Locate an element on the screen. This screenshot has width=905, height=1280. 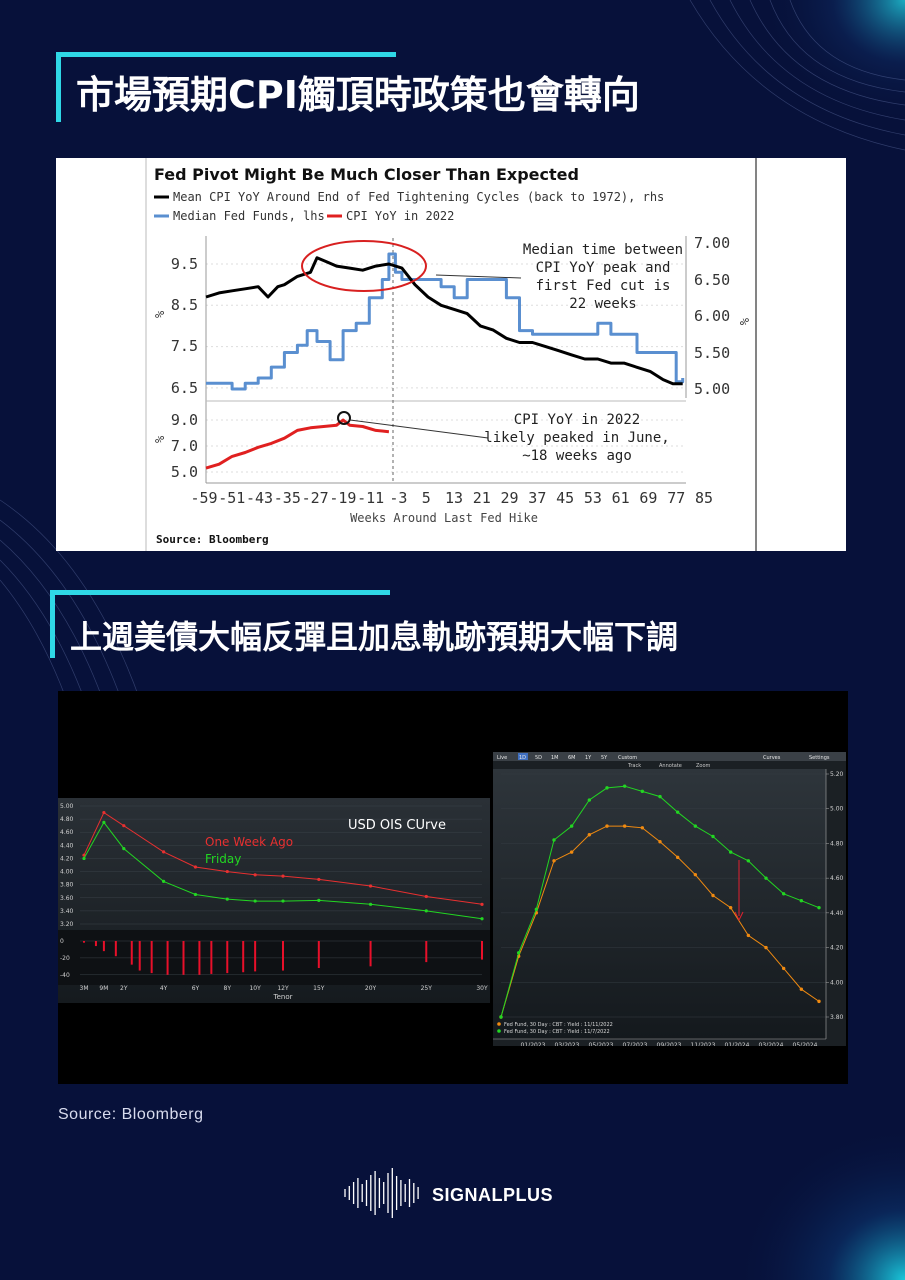
toolbar-1d: 1D is located at coordinates (522, 758).